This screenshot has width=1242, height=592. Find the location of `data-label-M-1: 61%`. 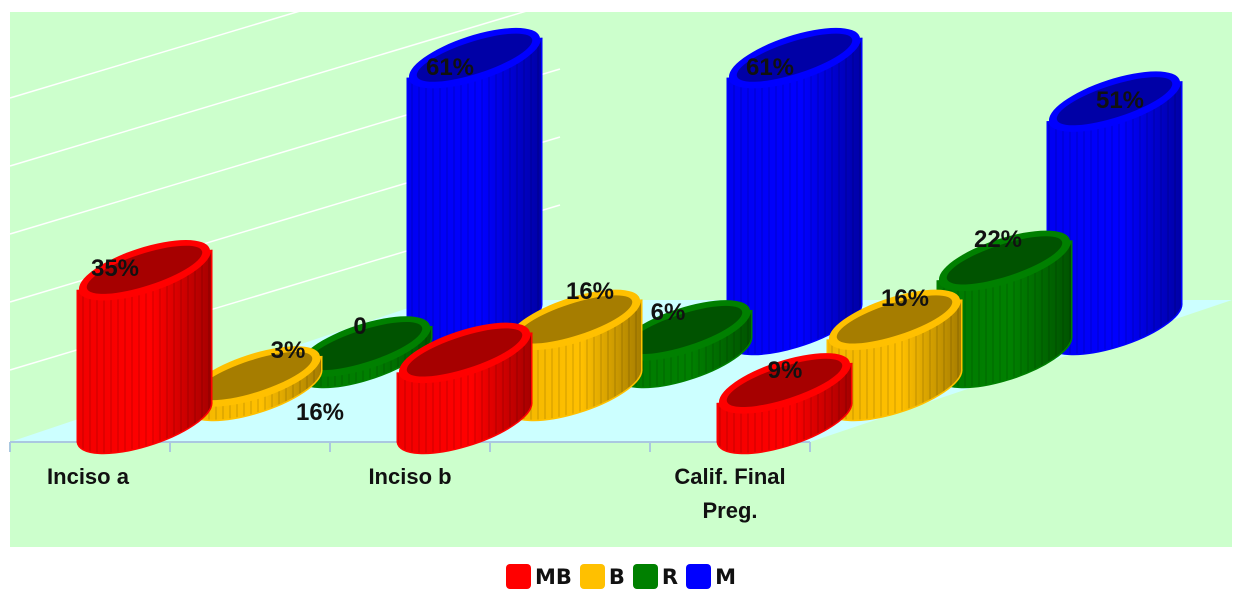

data-label-M-1: 61% is located at coordinates (770, 67).